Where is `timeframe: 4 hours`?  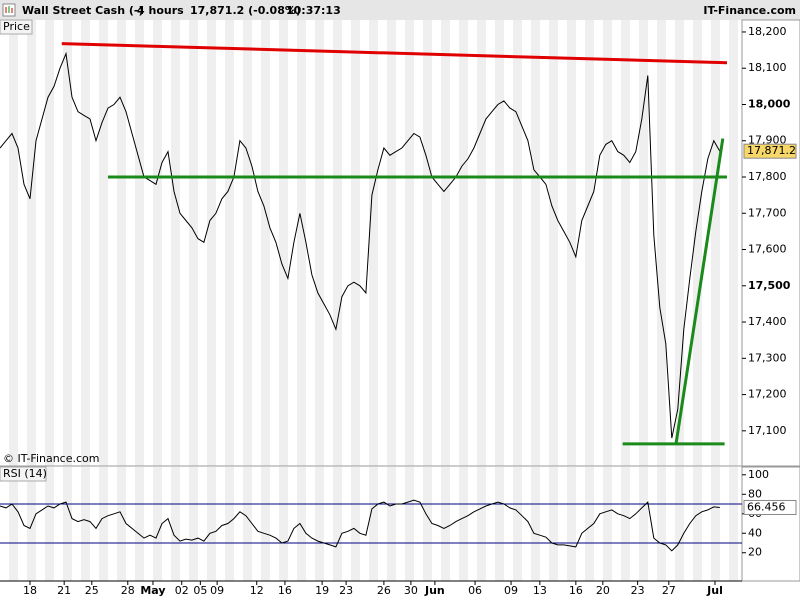
timeframe: 4 hours is located at coordinates (160, 10).